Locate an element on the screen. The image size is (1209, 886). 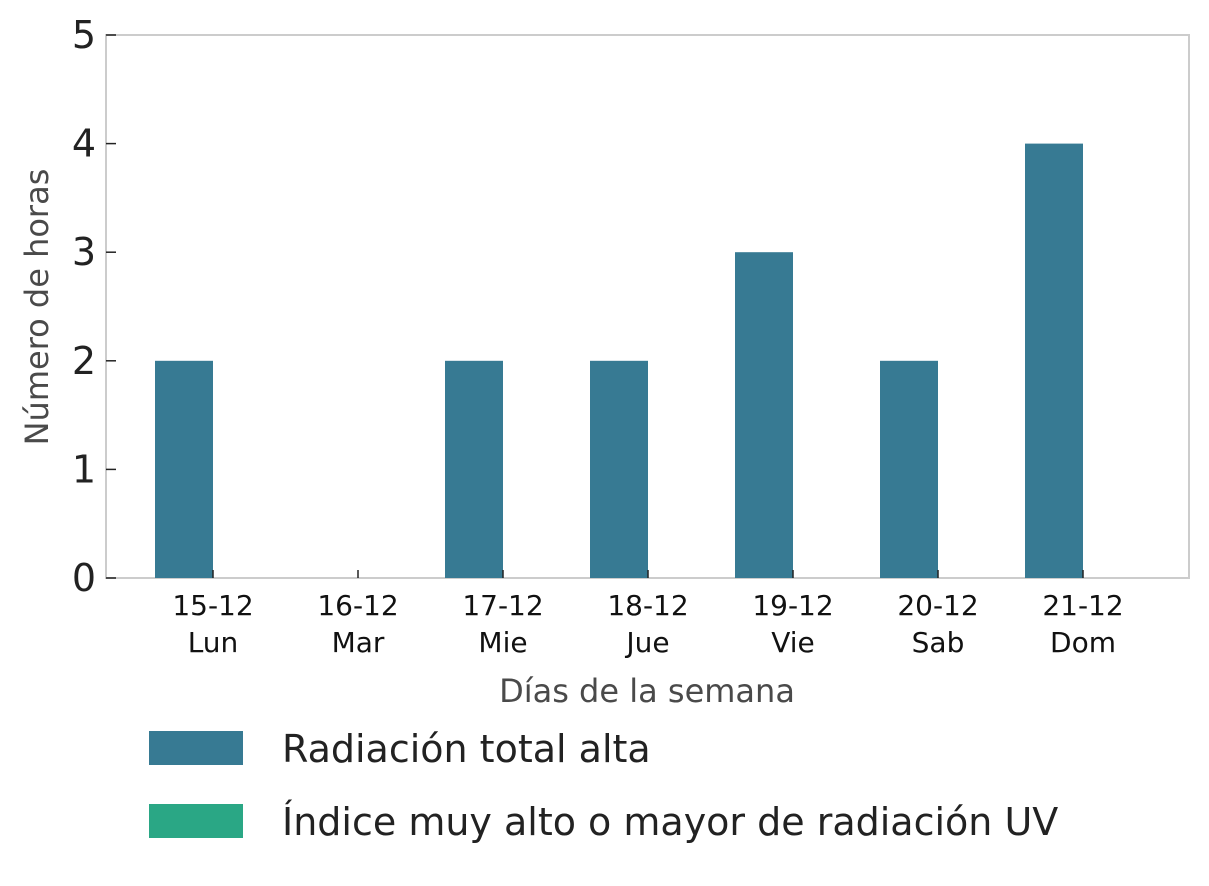
y-tick-label: 2 is located at coordinates (84, 361).